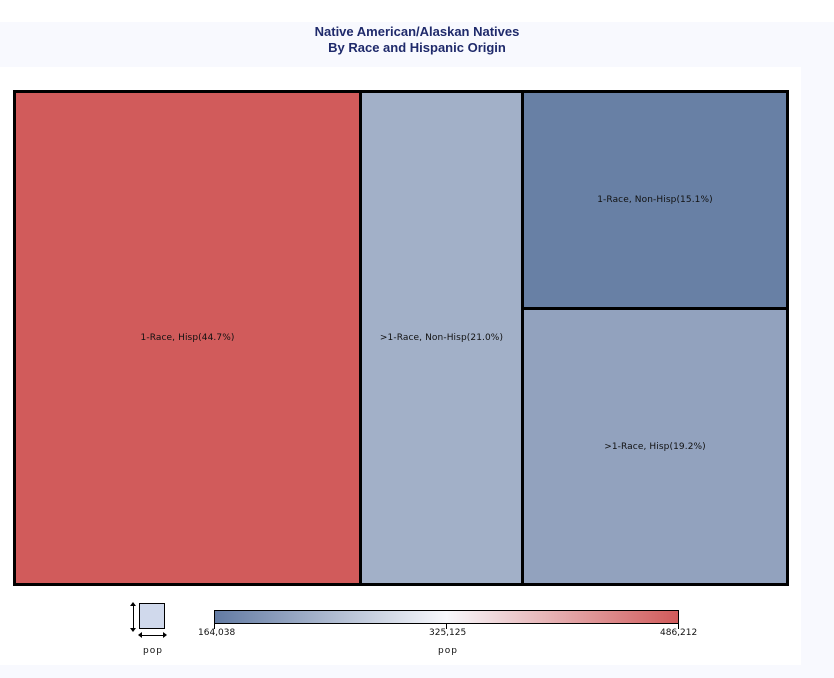  I want to click on tile-label: >1-Race, Non-Hisp(21.0%), so click(441, 338).